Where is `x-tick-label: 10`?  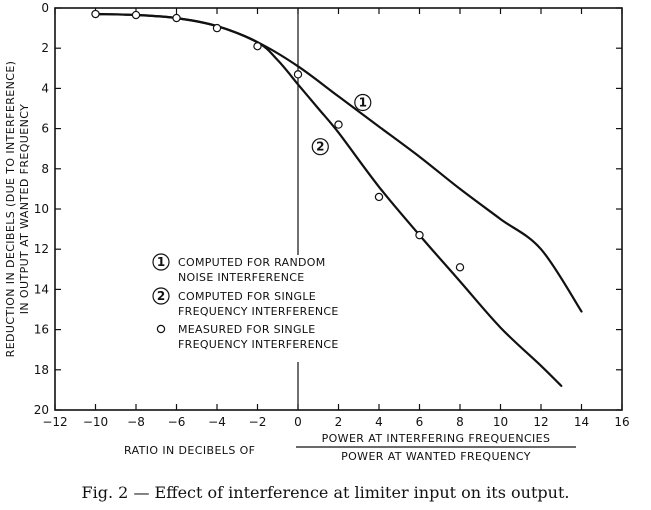 x-tick-label: 10 is located at coordinates (500, 422).